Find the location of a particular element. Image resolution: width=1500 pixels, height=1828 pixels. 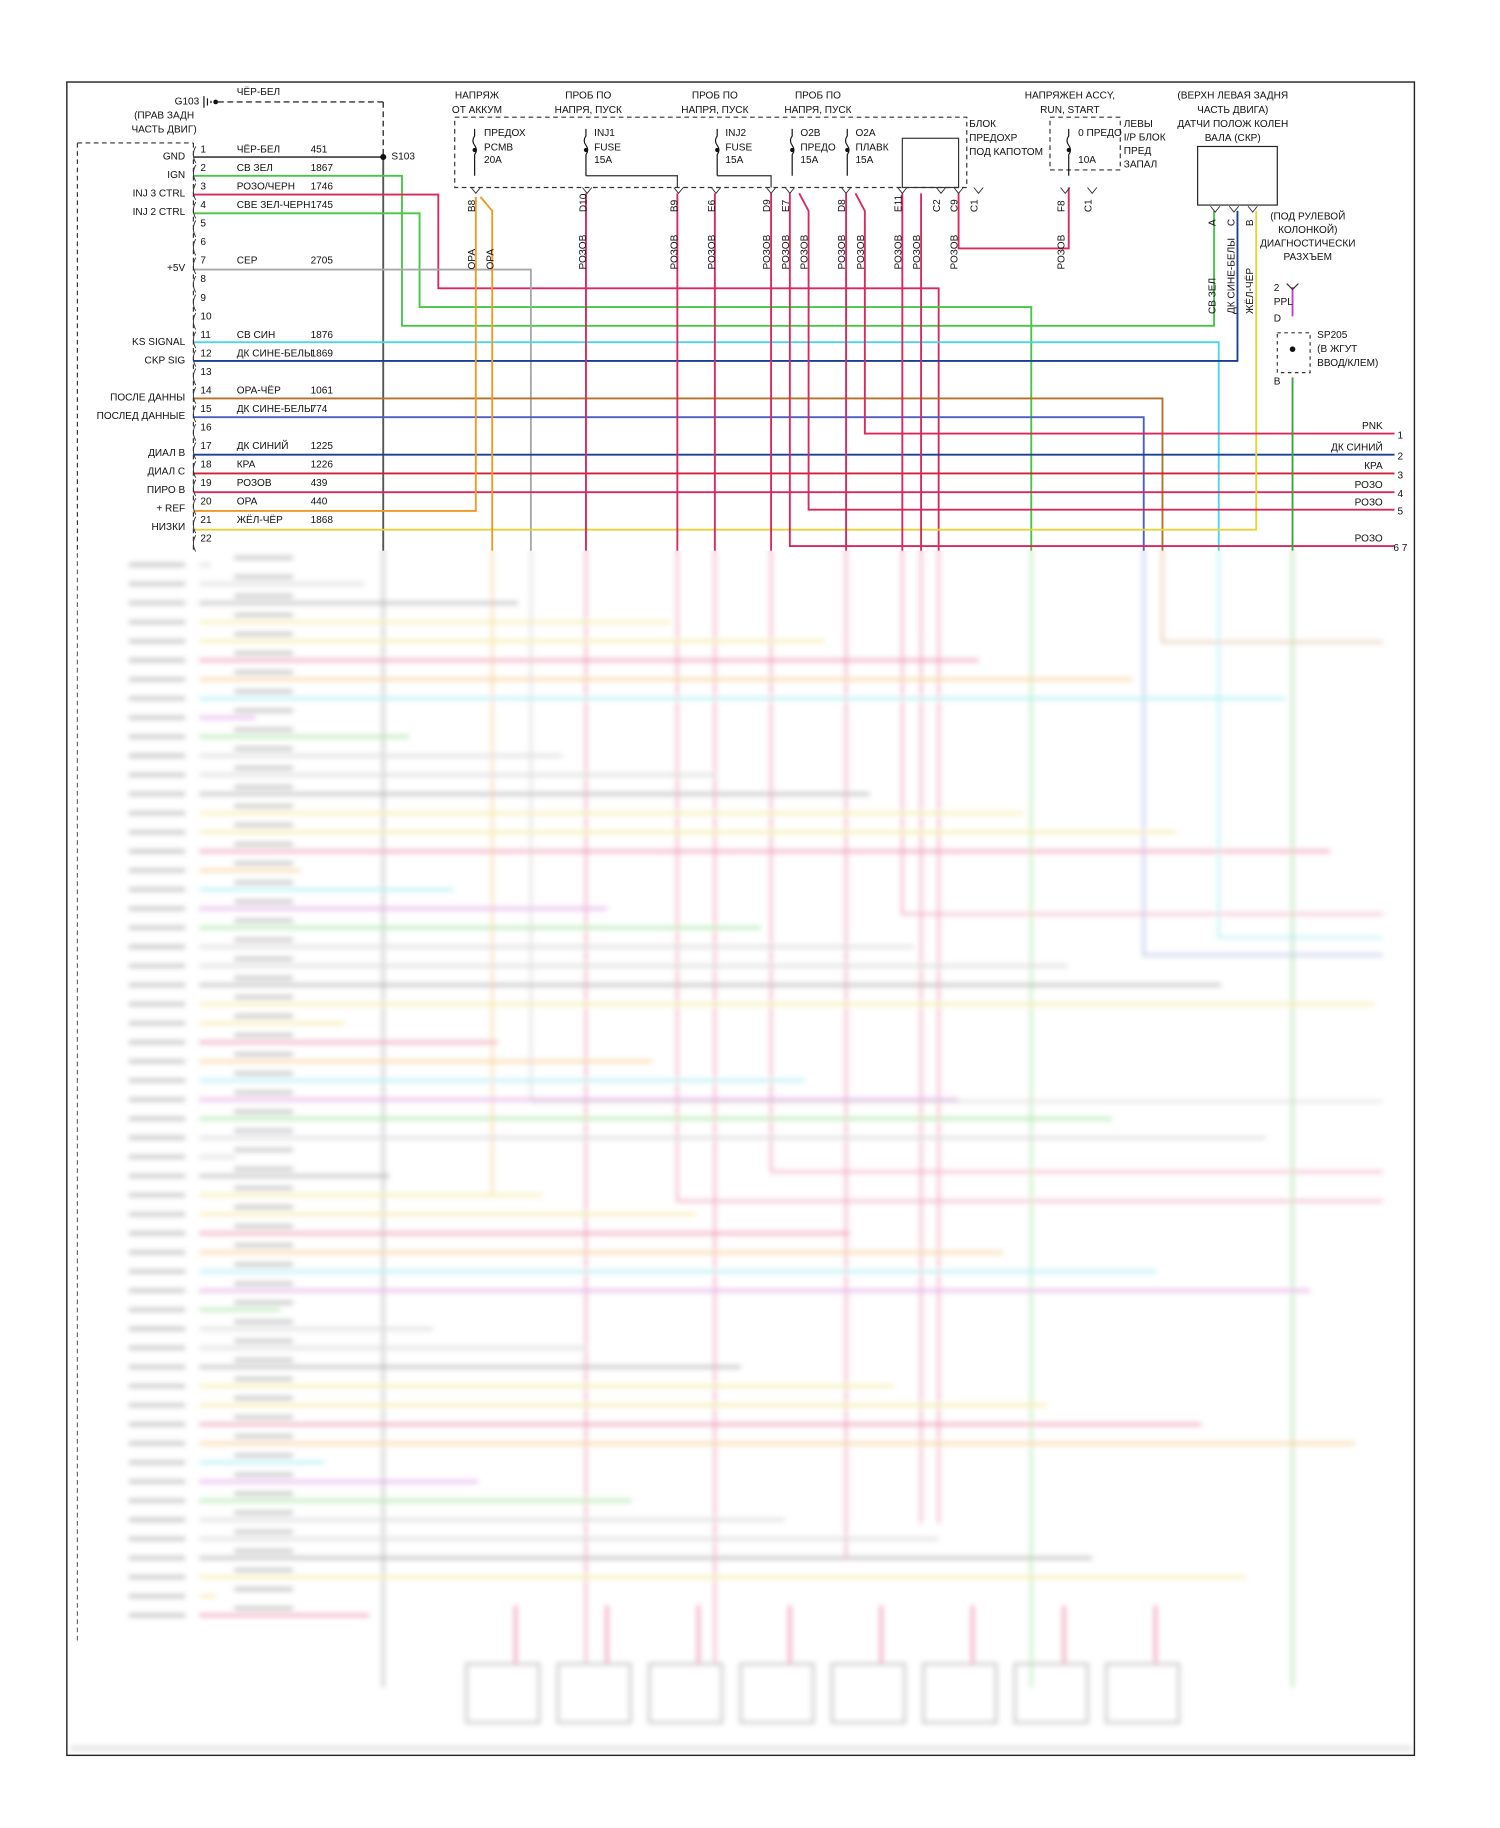

circuit-number: 774 is located at coordinates (319, 409).